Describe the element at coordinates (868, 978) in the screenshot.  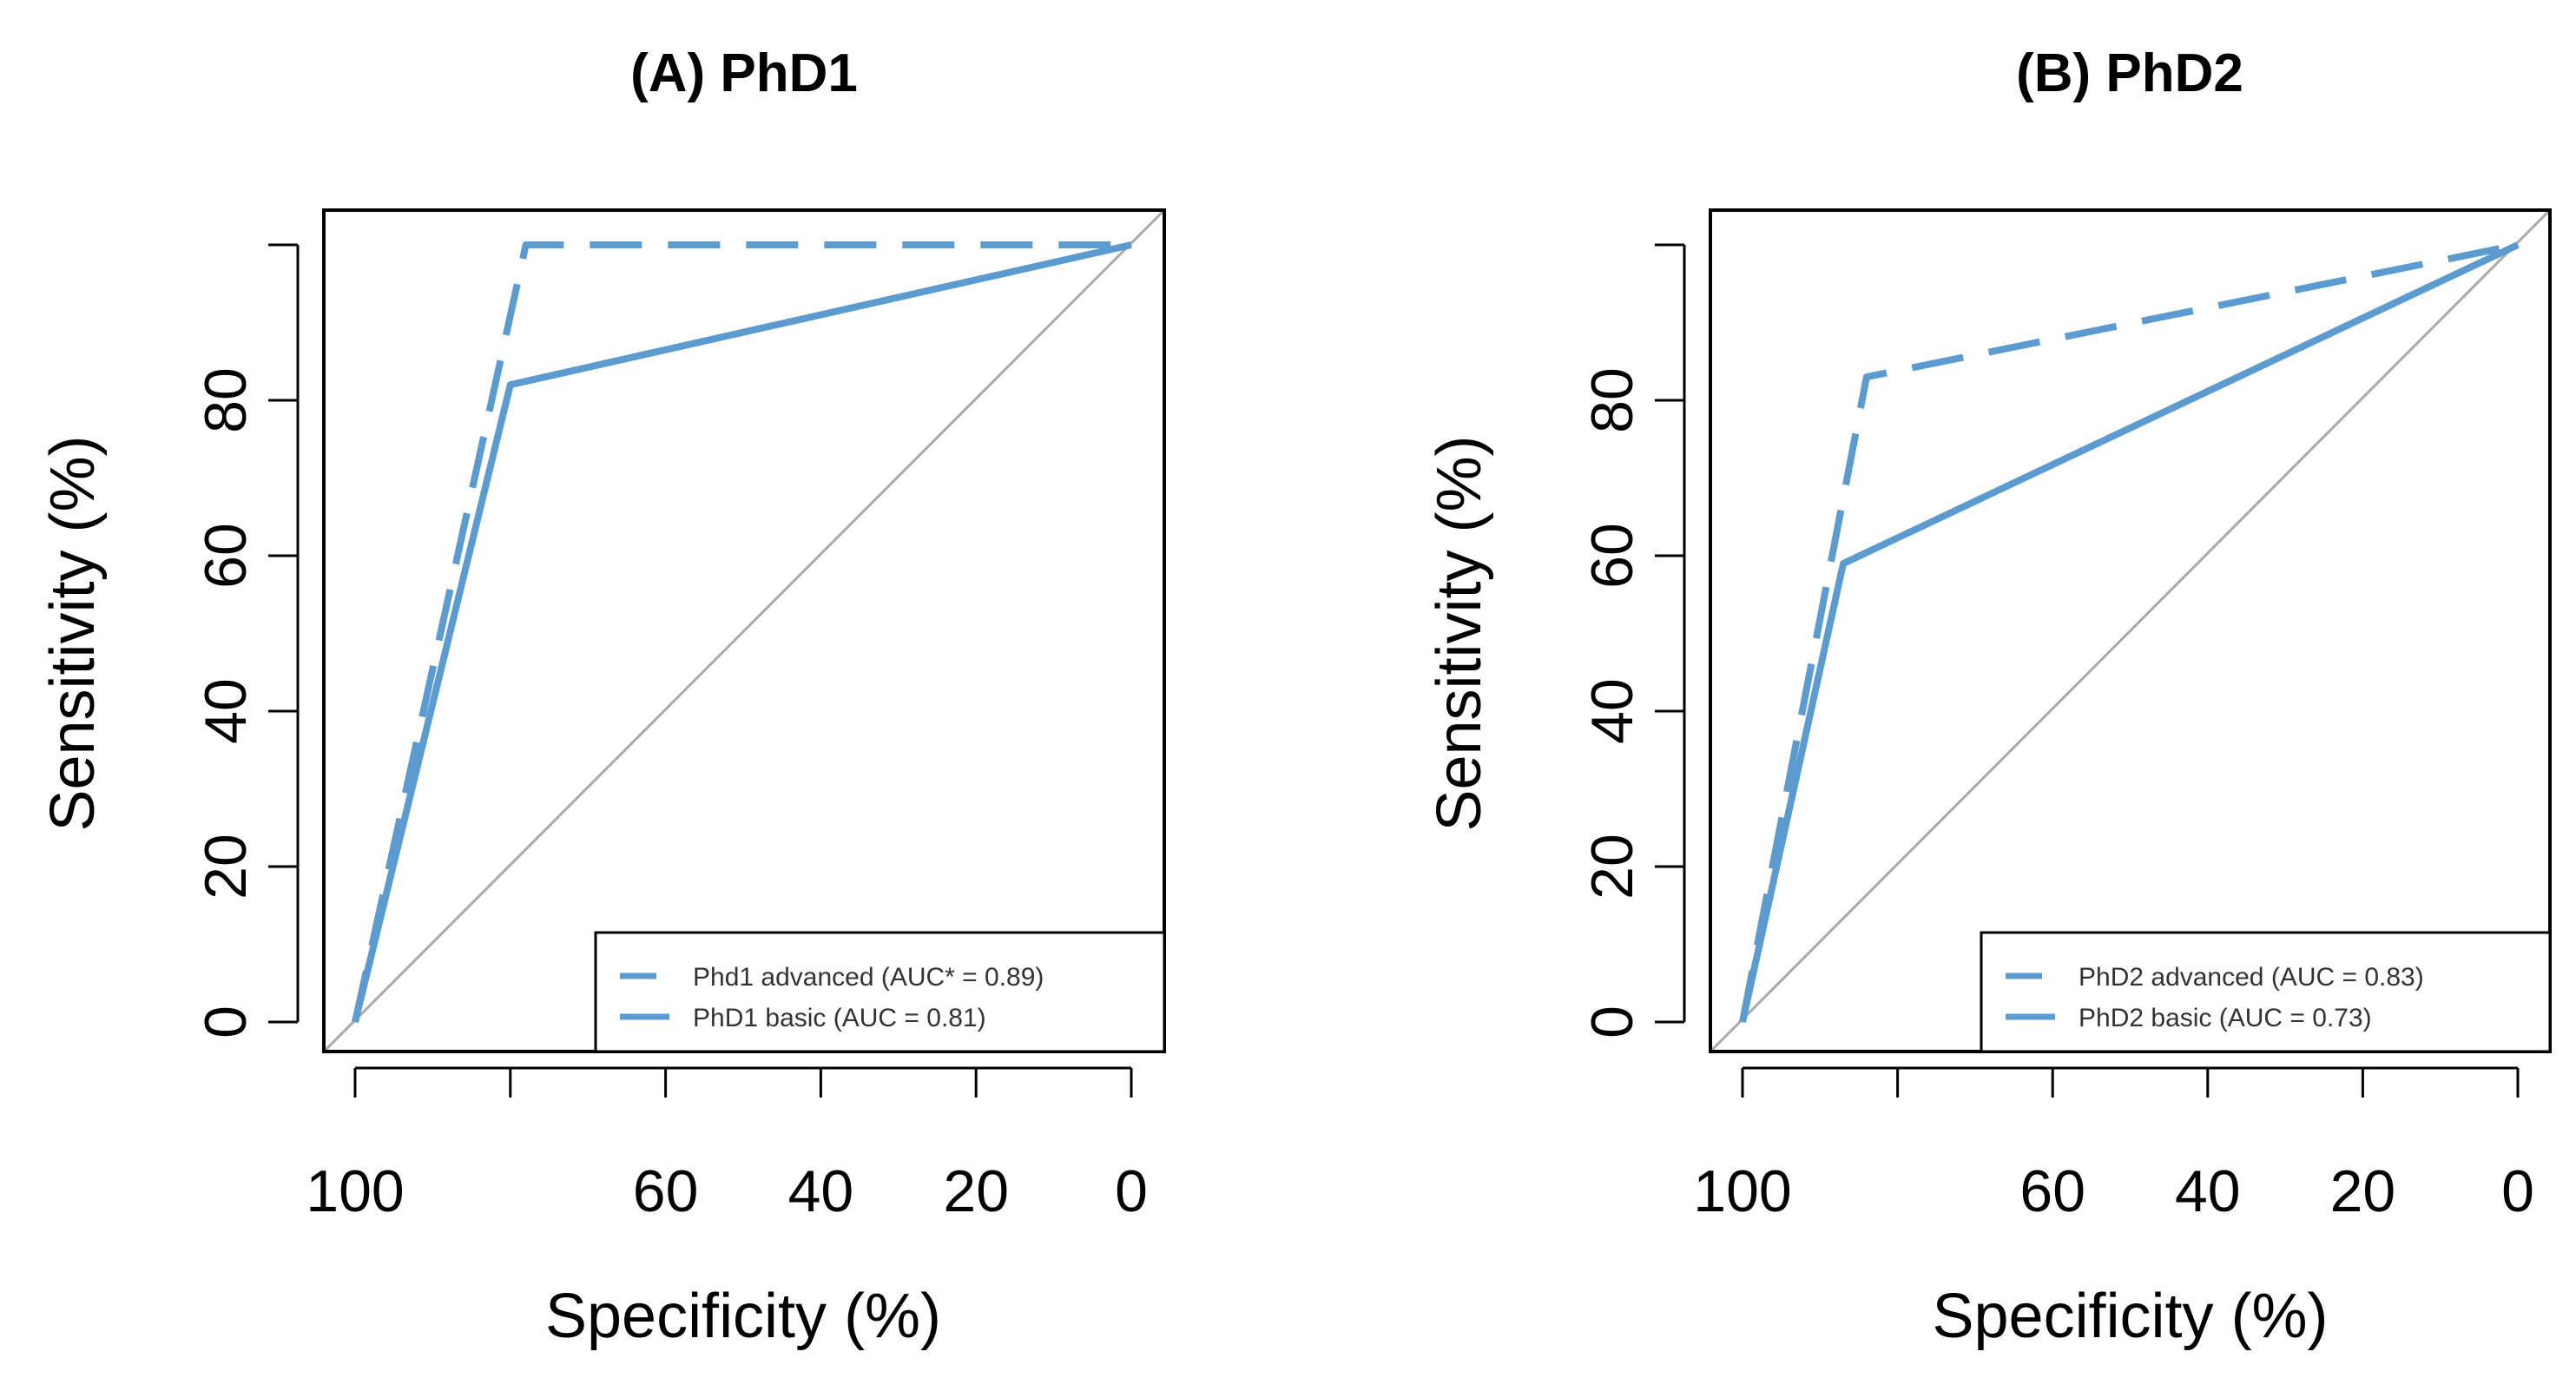
I see `legend-label: Phd1 advanced (AUC* = 0.89)` at that location.